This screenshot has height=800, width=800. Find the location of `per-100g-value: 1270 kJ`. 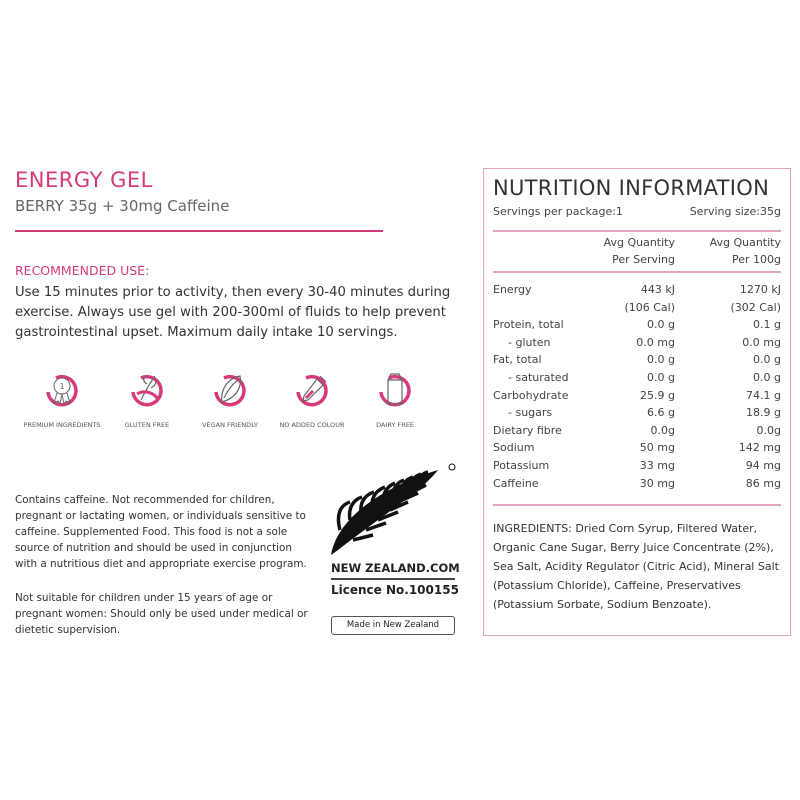

per-100g-value: 1270 kJ is located at coordinates (760, 289).